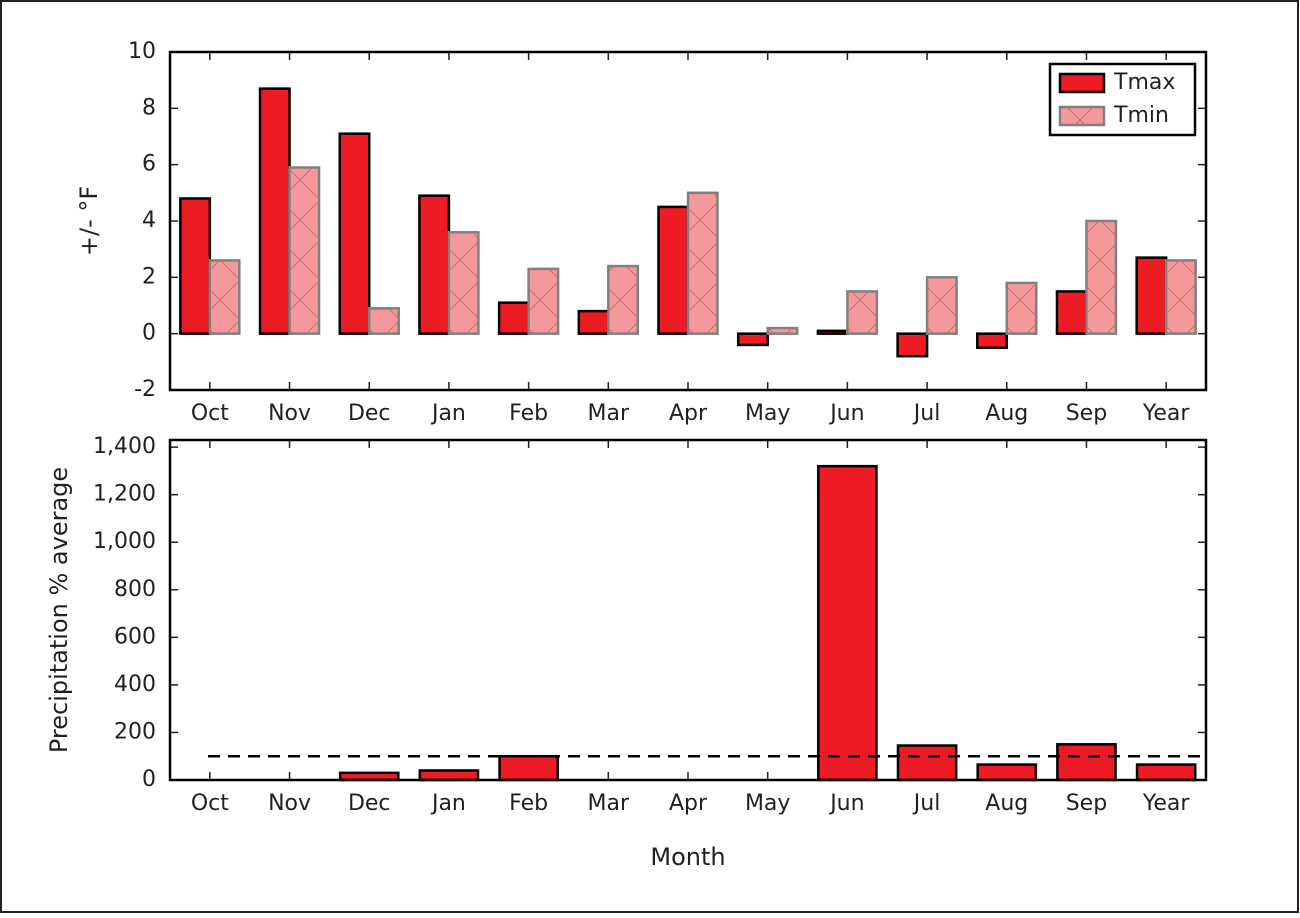 This screenshot has width=1300, height=918. Describe the element at coordinates (145, 389) in the screenshot. I see `y-tick-label: -2` at that location.